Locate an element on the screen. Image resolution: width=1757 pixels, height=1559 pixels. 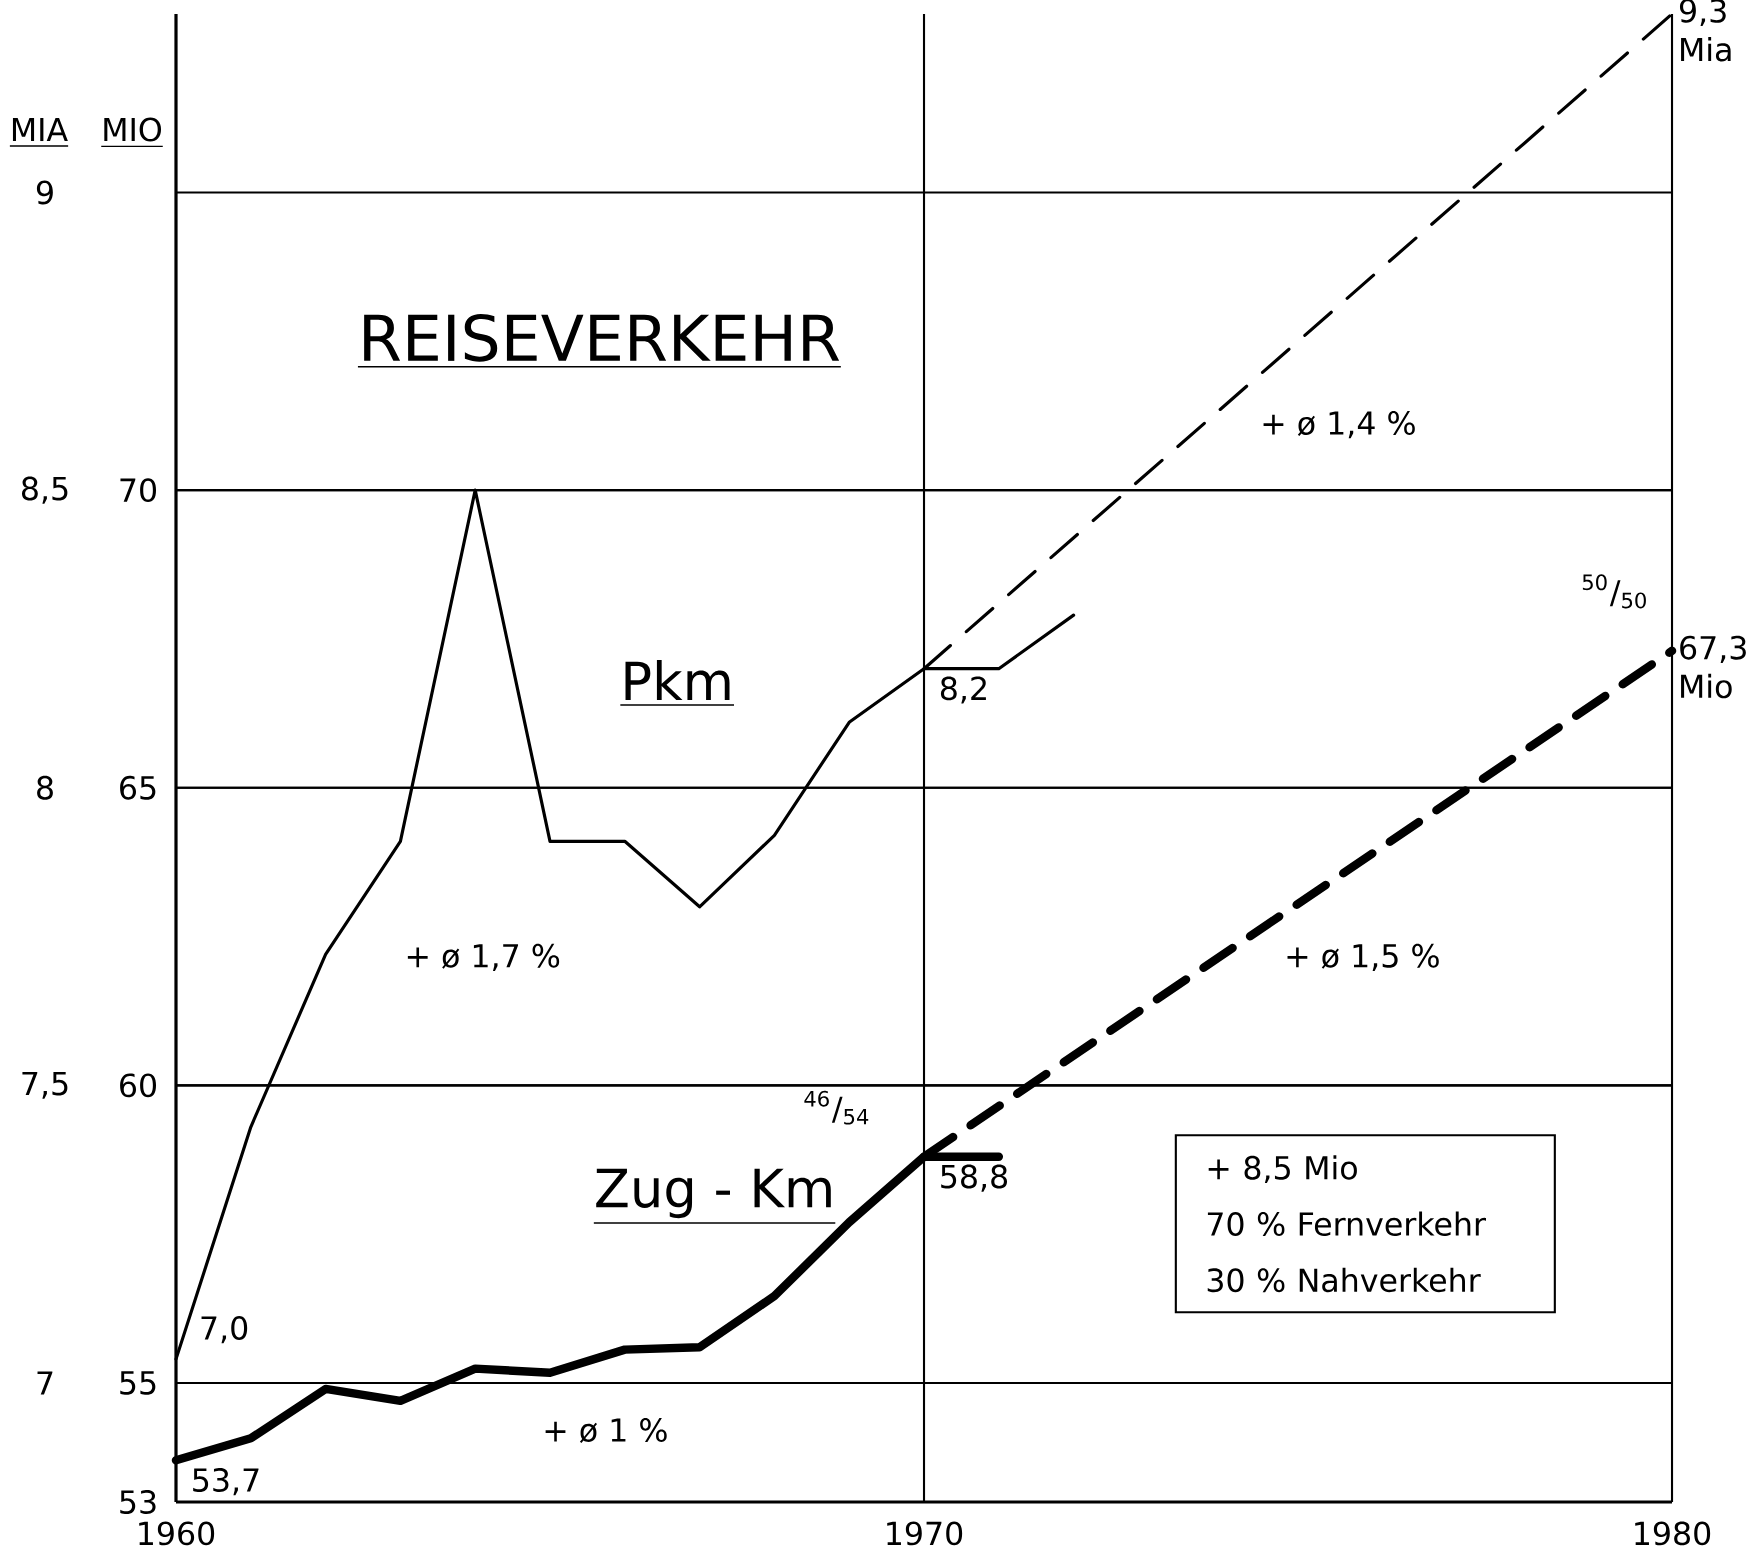
text: REISEVERKEHR is located at coordinates (602, 337).